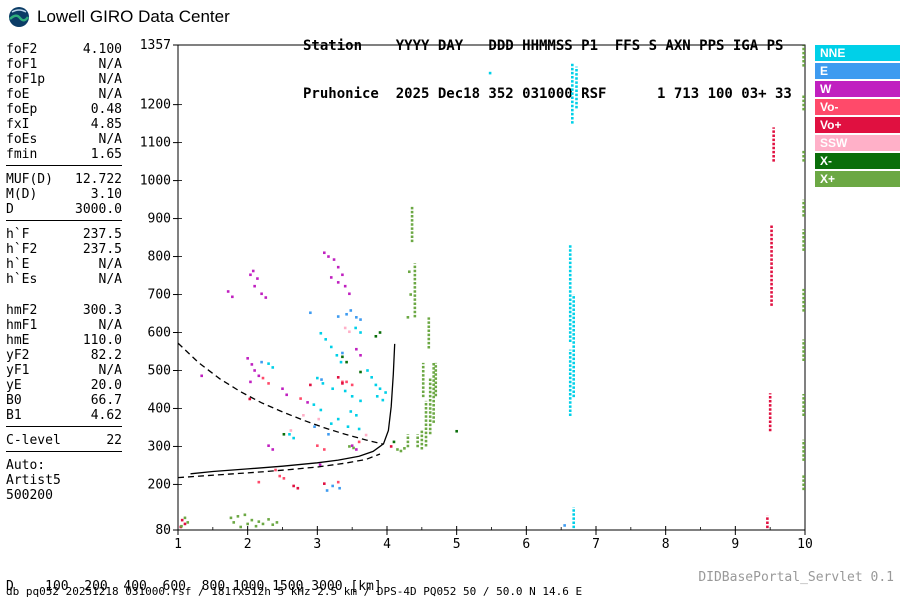 This screenshot has height=600, width=900. What do you see at coordinates (64, 179) in the screenshot?
I see `param-row: MUF(D) 12.722` at bounding box center [64, 179].